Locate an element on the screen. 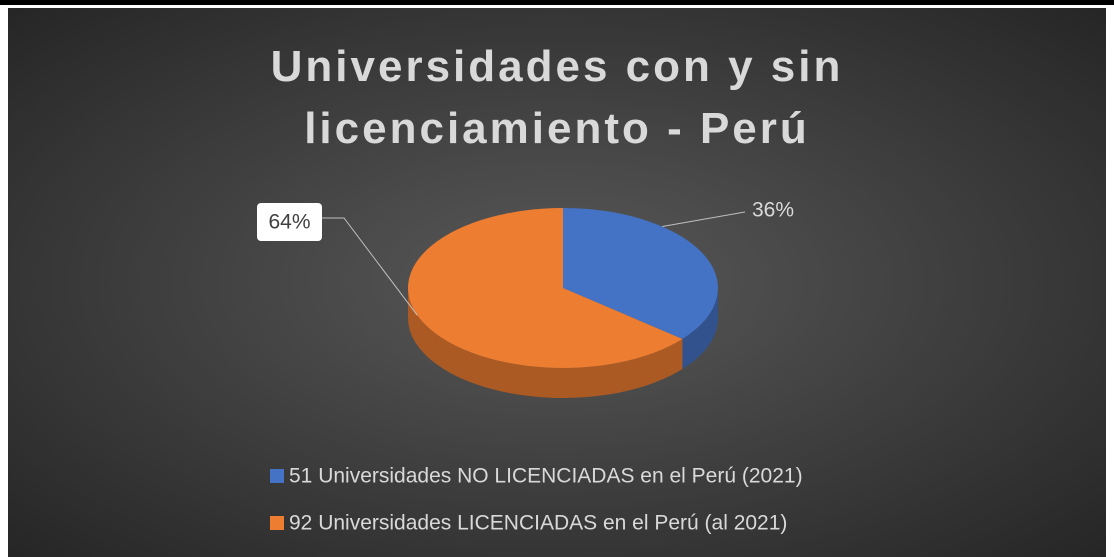  top-border is located at coordinates (557, 2).